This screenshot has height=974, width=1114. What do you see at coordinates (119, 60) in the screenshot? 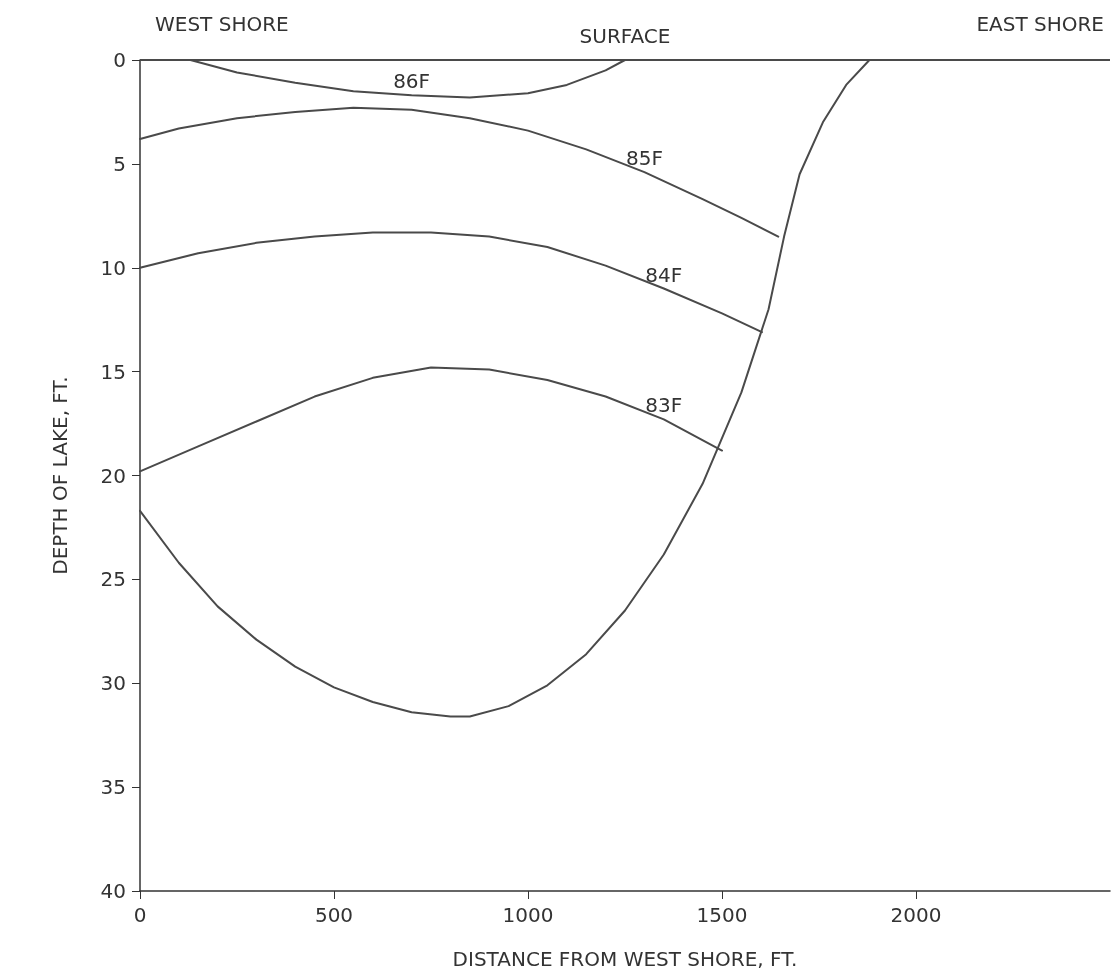
I see `y-tick-label: 0` at bounding box center [119, 60].